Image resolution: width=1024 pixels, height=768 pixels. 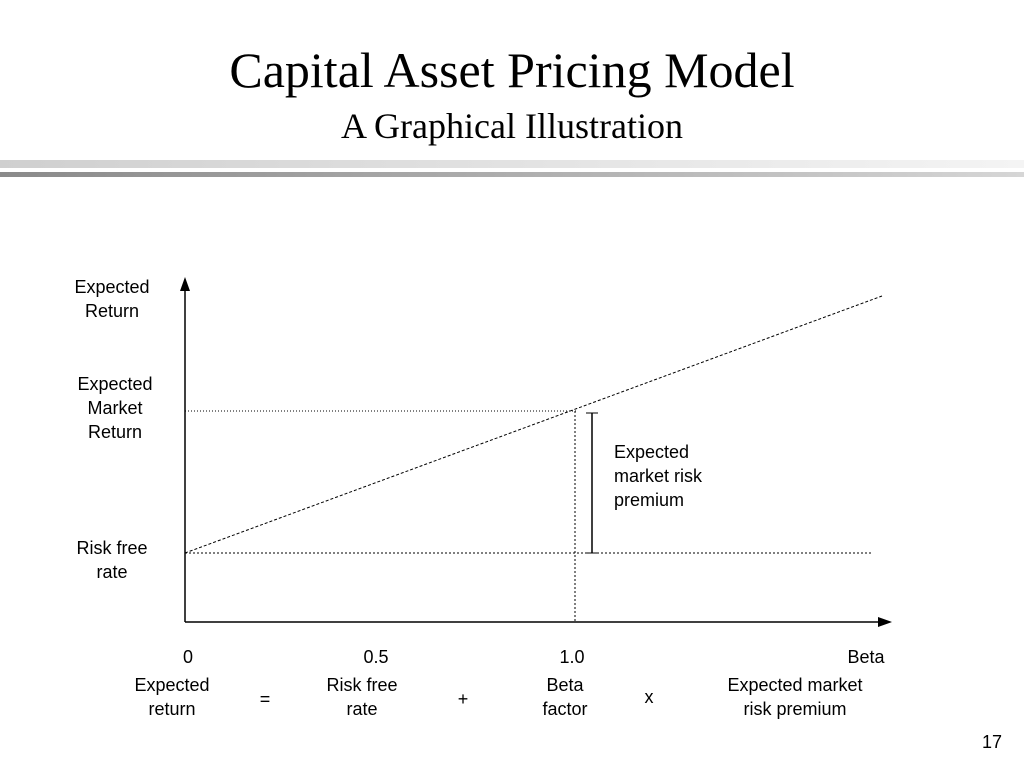 I want to click on formula-expected-market-risk-premium: Expected market risk premium, so click(x=795, y=697).